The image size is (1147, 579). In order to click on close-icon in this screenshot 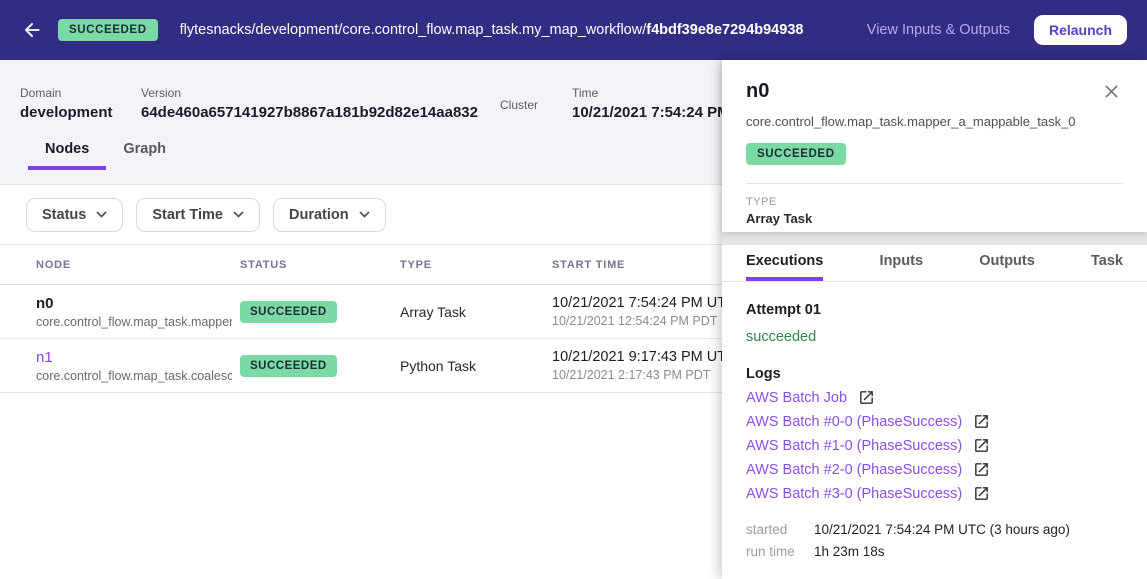, I will do `click(1111, 91)`.